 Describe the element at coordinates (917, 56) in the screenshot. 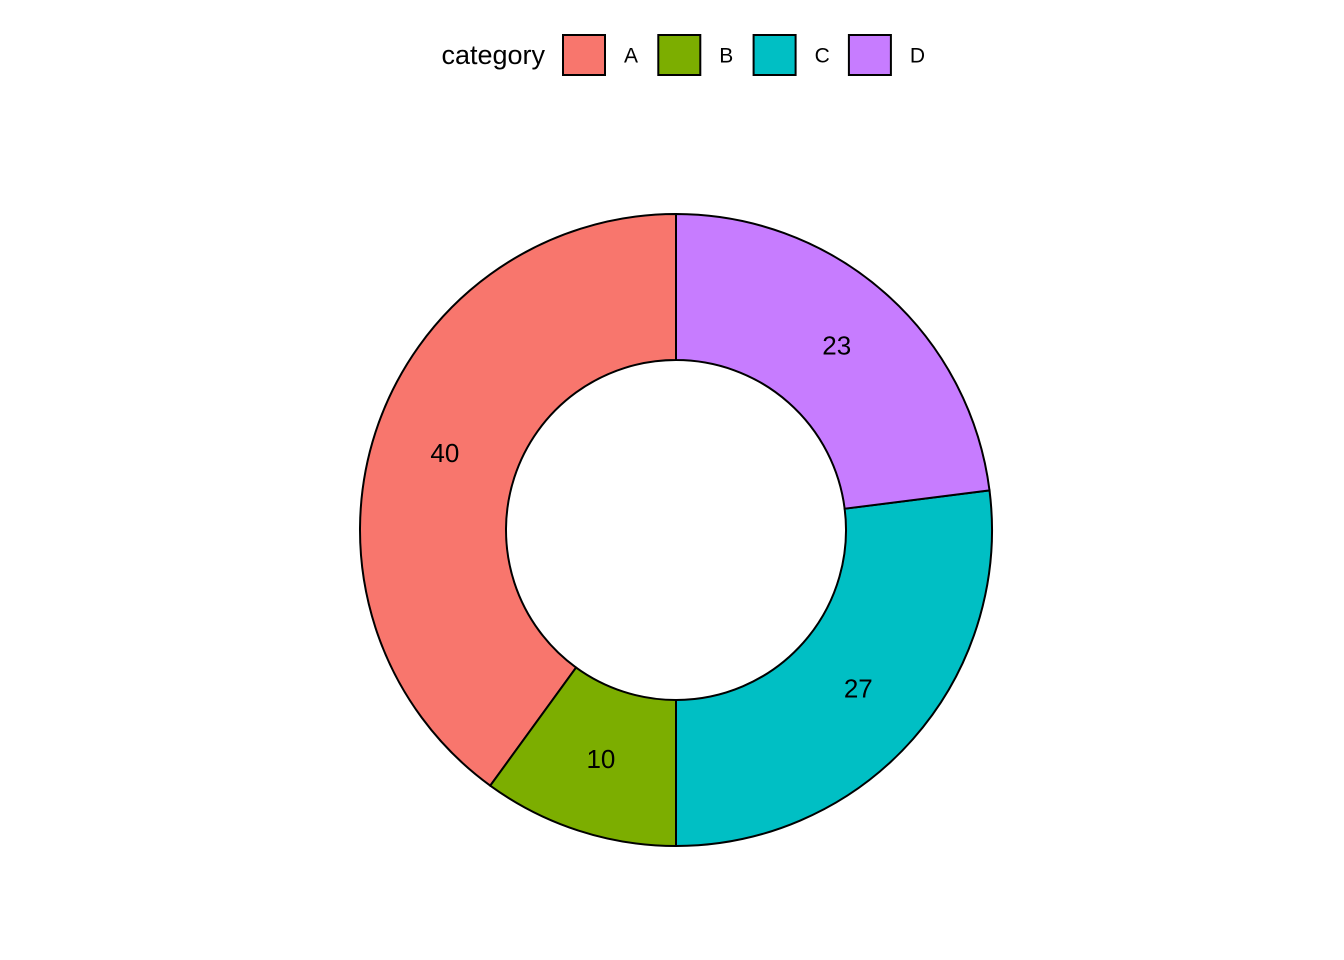

I see `legend-label: D` at that location.